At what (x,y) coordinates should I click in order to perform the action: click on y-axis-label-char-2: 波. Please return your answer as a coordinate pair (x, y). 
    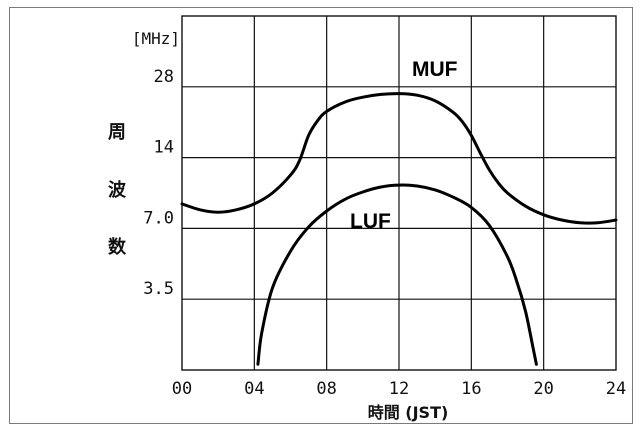
    Looking at the image, I should click on (117, 190).